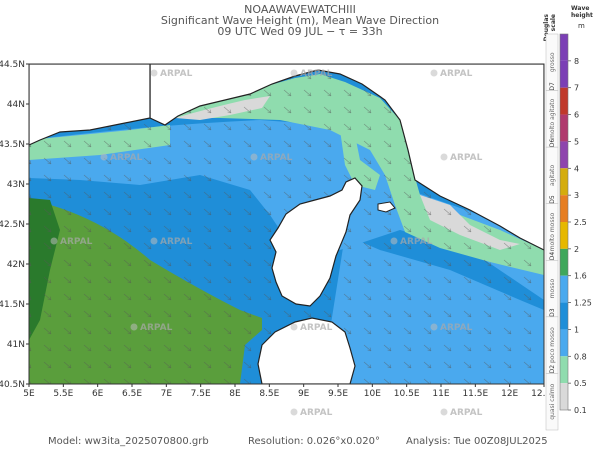 The height and width of the screenshot is (450, 600). What do you see at coordinates (63, 394) in the screenshot?
I see `lon-label: 5.5E` at bounding box center [63, 394].